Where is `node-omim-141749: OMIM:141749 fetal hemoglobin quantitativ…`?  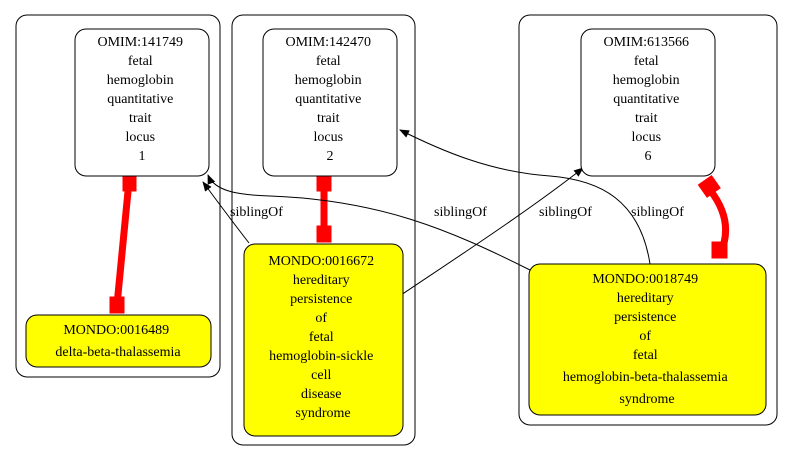 node-omim-141749: OMIM:141749 fetal hemoglobin quantitativ… is located at coordinates (142, 102).